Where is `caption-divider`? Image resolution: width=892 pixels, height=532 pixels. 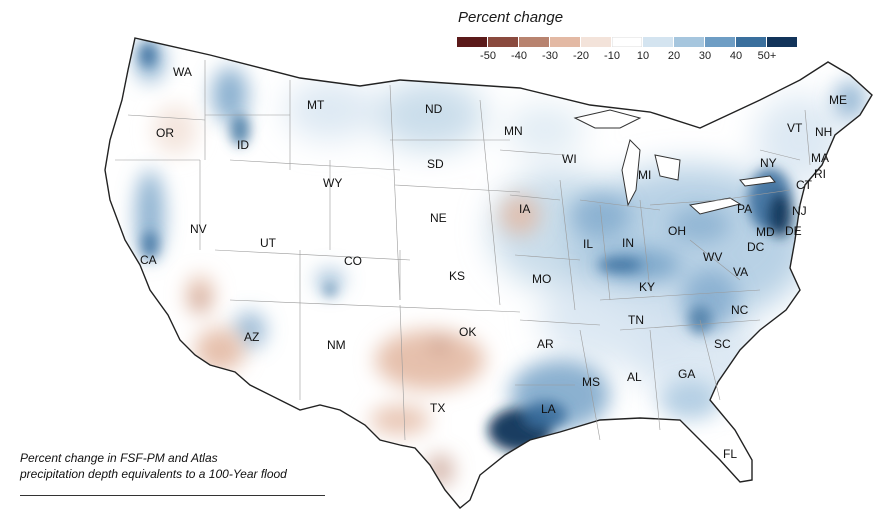 caption-divider is located at coordinates (172, 495).